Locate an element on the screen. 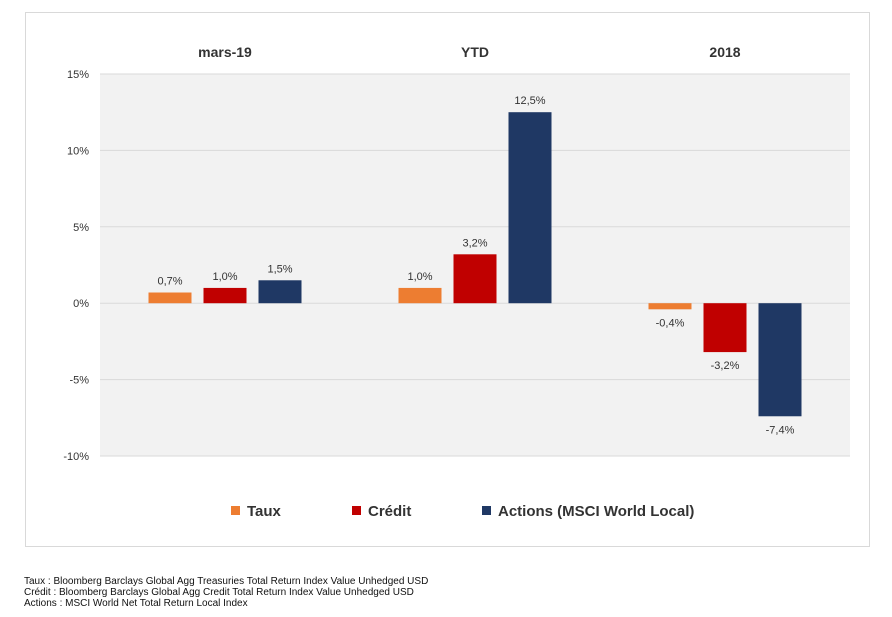  y-tick-label: 15% is located at coordinates (78, 75).